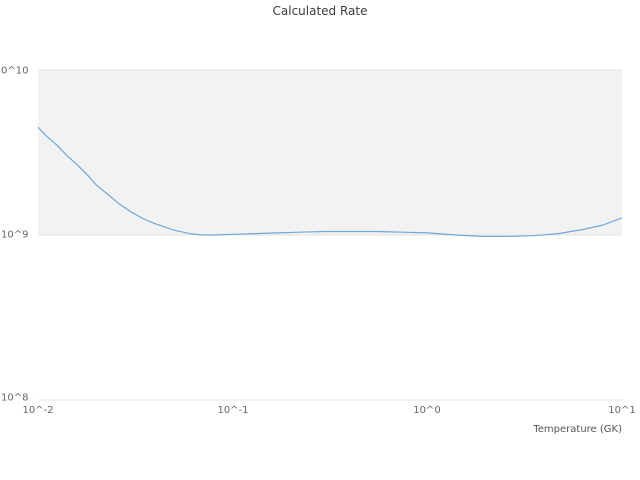  What do you see at coordinates (622, 410) in the screenshot?
I see `x-tick-1e1: 10^1` at bounding box center [622, 410].